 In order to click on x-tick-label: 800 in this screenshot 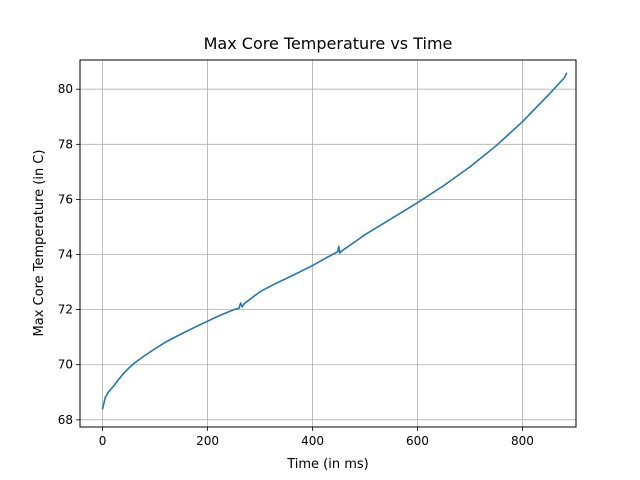, I will do `click(522, 441)`.